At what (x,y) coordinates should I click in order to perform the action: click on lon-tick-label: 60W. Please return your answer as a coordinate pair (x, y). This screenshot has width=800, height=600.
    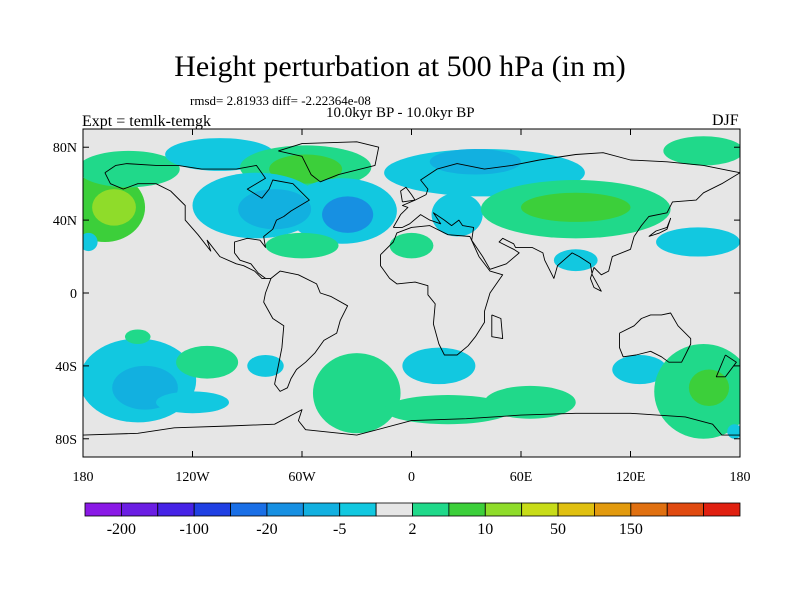
    Looking at the image, I should click on (302, 477).